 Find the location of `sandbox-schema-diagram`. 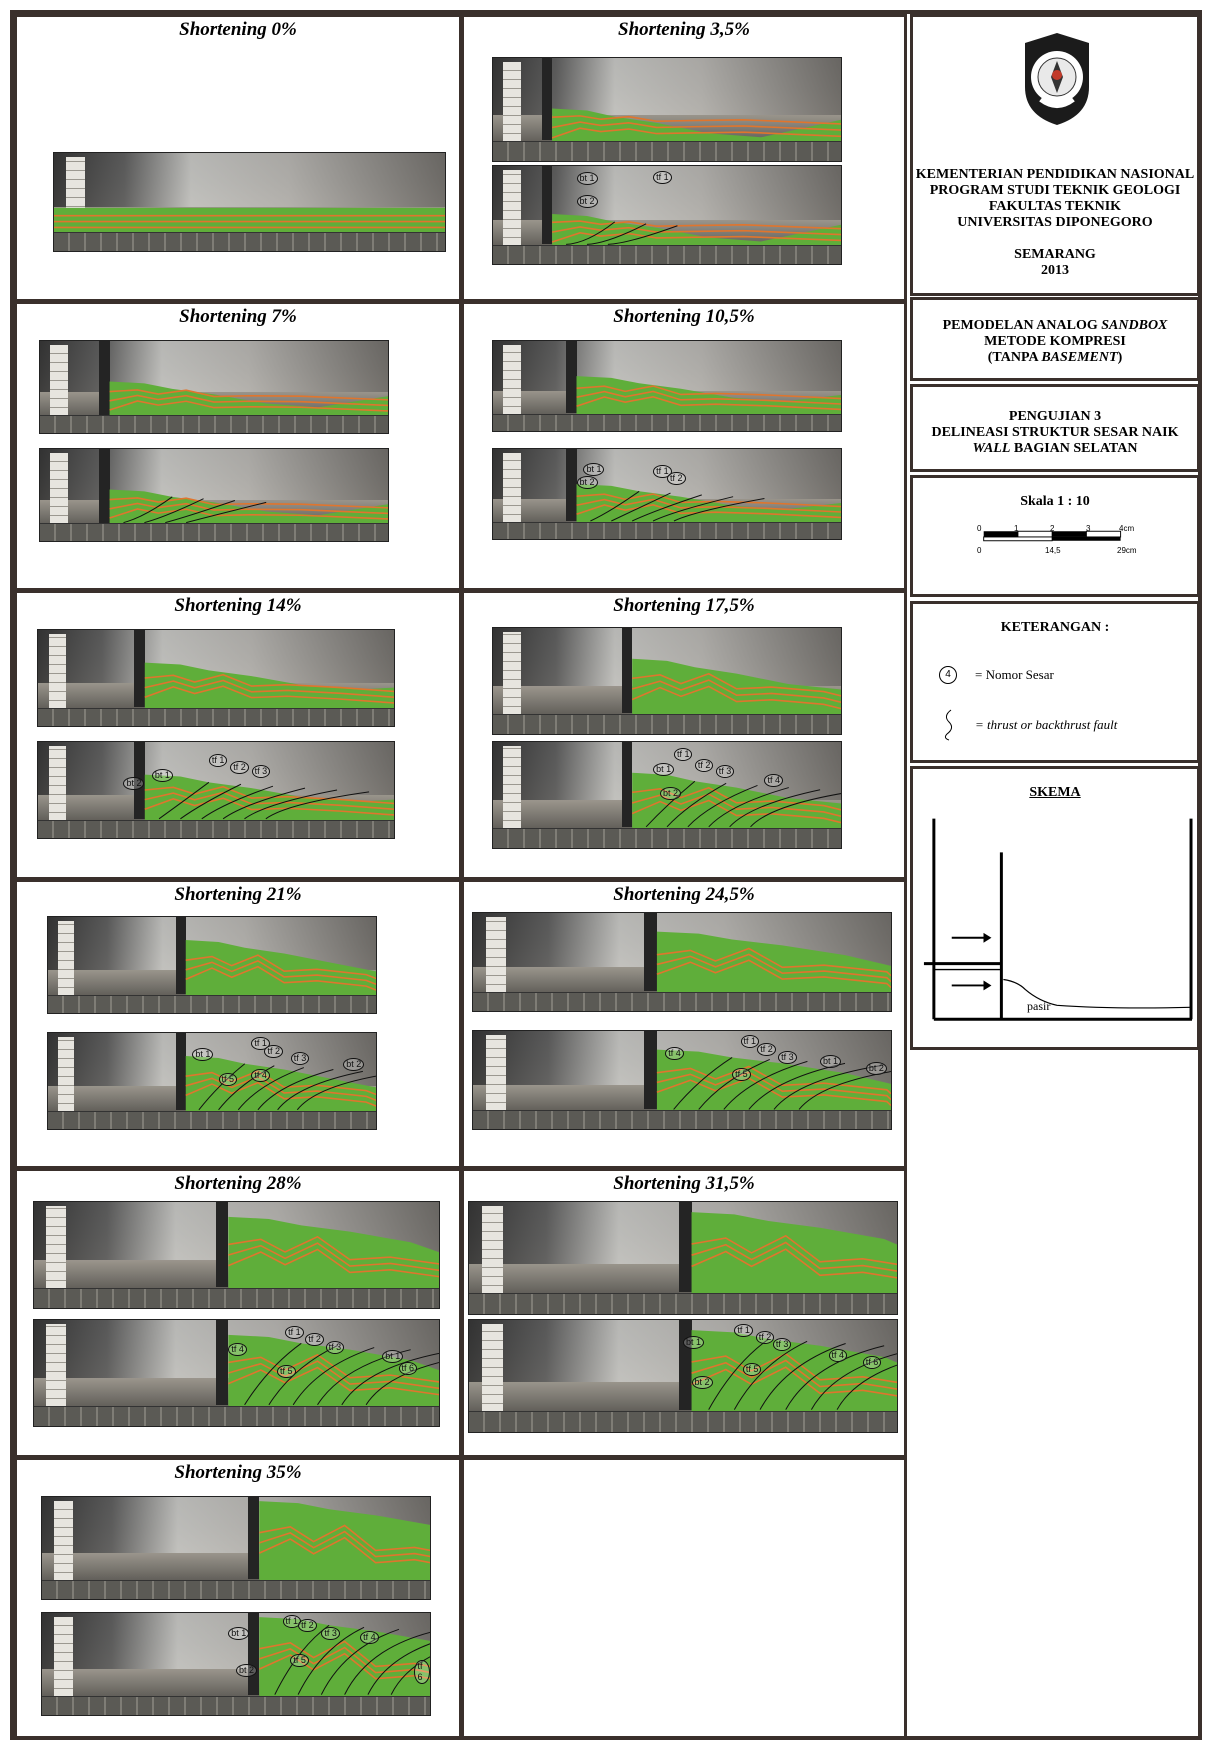

sandbox-schema-diagram is located at coordinates (1058, 919).